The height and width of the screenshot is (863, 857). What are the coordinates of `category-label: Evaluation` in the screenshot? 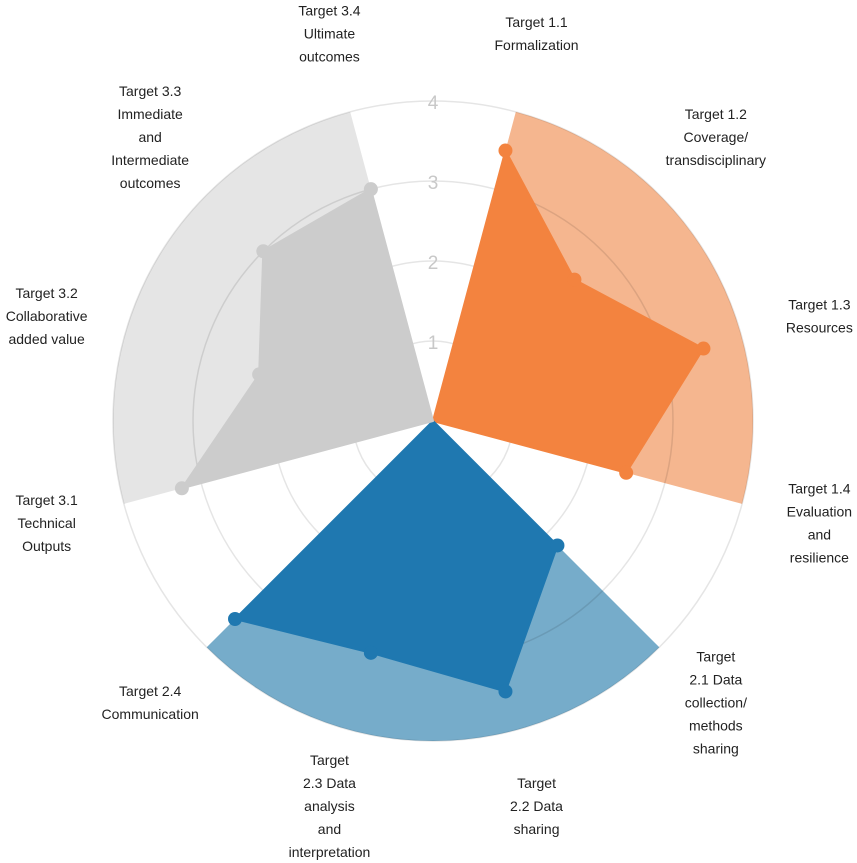 It's located at (819, 512).